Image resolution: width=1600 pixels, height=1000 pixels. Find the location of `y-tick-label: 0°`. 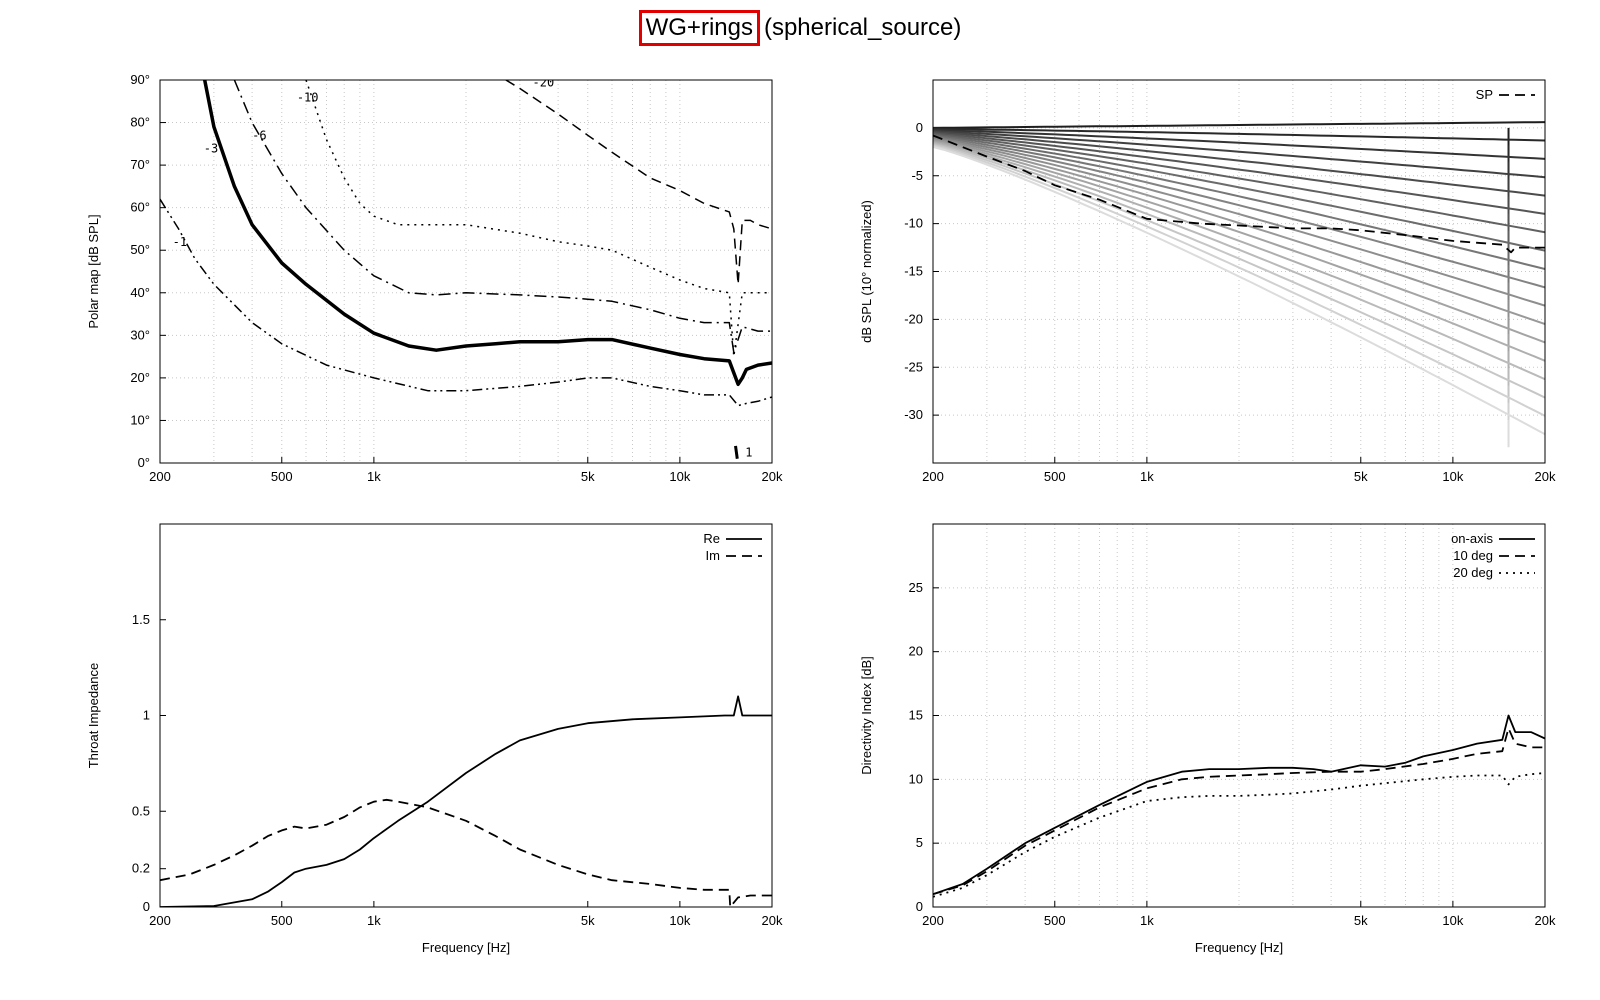

y-tick-label: 0° is located at coordinates (144, 462).